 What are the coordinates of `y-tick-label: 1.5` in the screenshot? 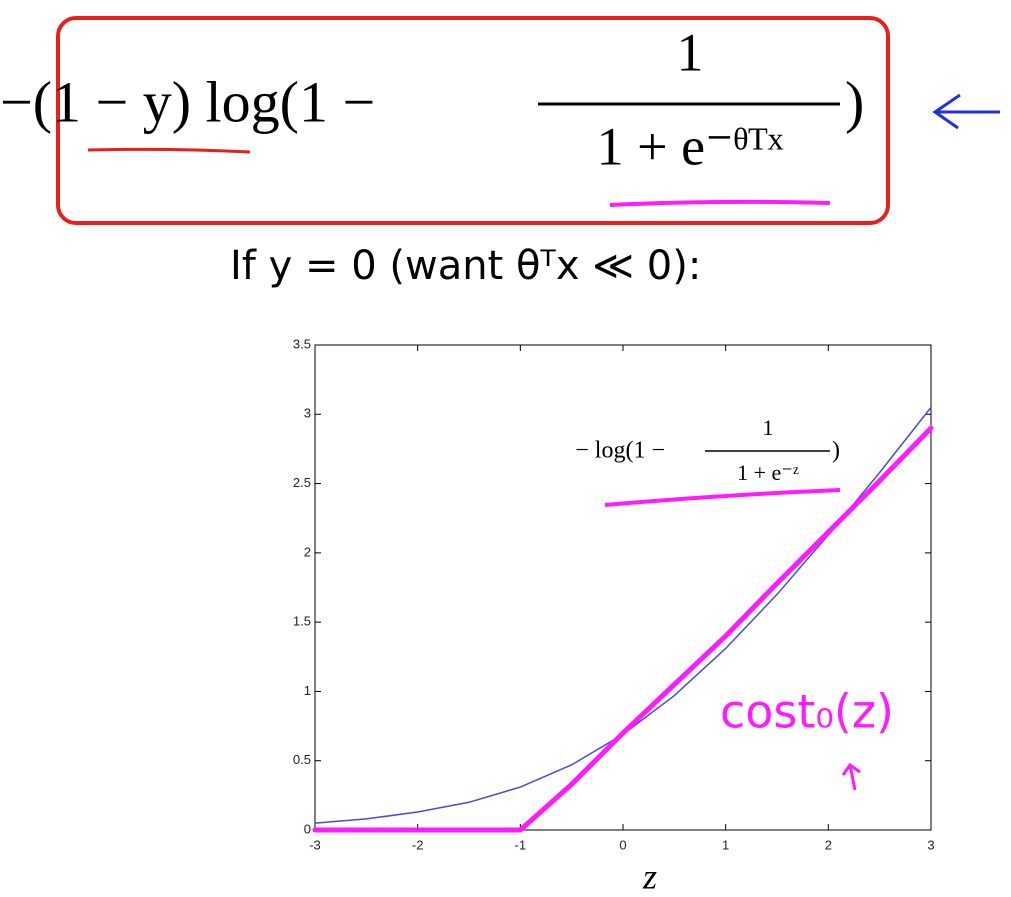 It's located at (302, 621).